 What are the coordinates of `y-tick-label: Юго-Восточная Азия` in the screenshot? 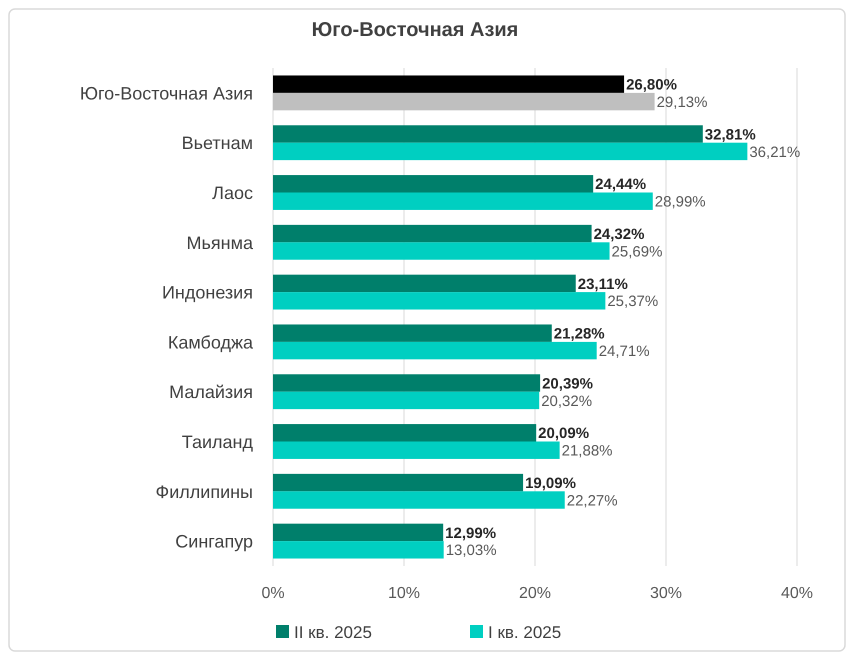 It's located at (166, 93).